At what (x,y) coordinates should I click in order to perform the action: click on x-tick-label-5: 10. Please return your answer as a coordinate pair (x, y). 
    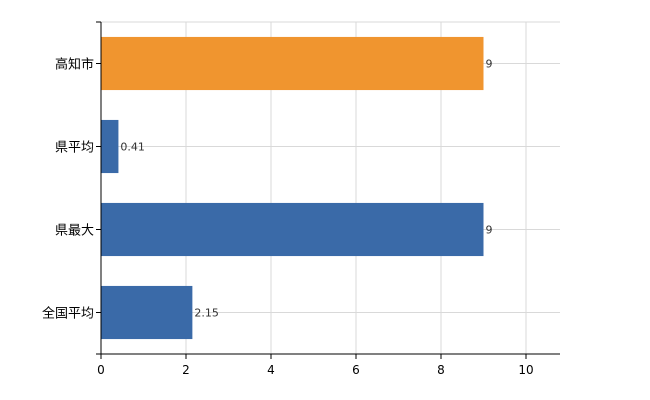
    Looking at the image, I should click on (525, 370).